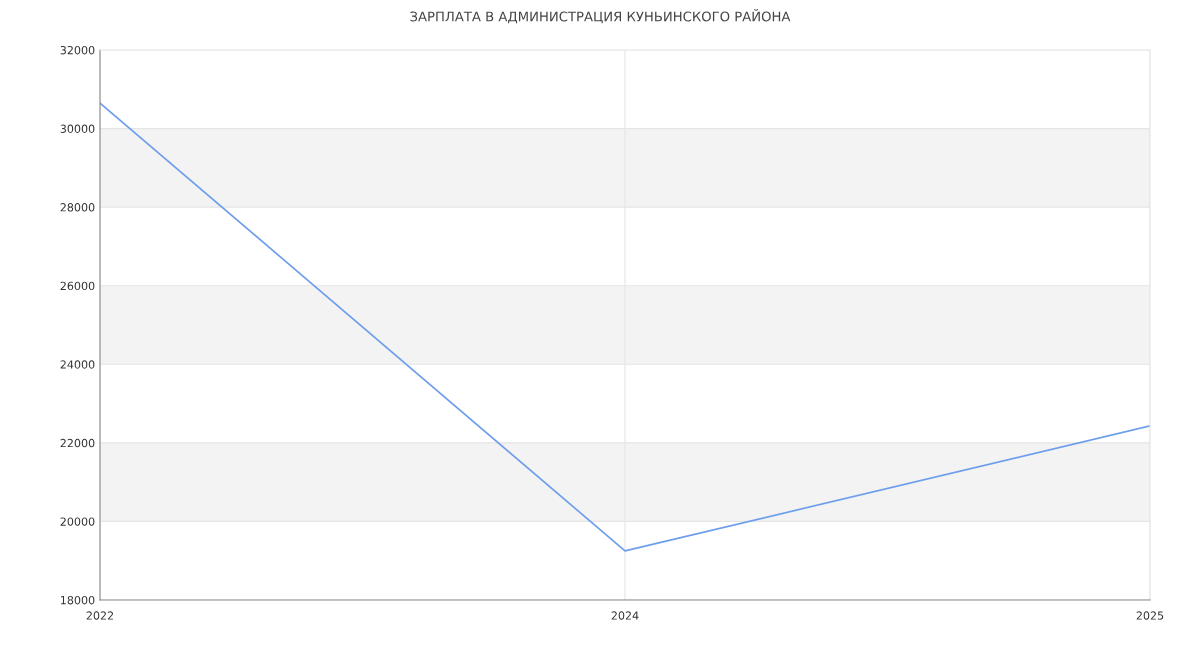  Describe the element at coordinates (600, 16) in the screenshot. I see `chart-title: ЗАРПЛАТА В АДМИНИСТРАЦИЯ КУНЬИНСКОГО РАЙОНА` at that location.